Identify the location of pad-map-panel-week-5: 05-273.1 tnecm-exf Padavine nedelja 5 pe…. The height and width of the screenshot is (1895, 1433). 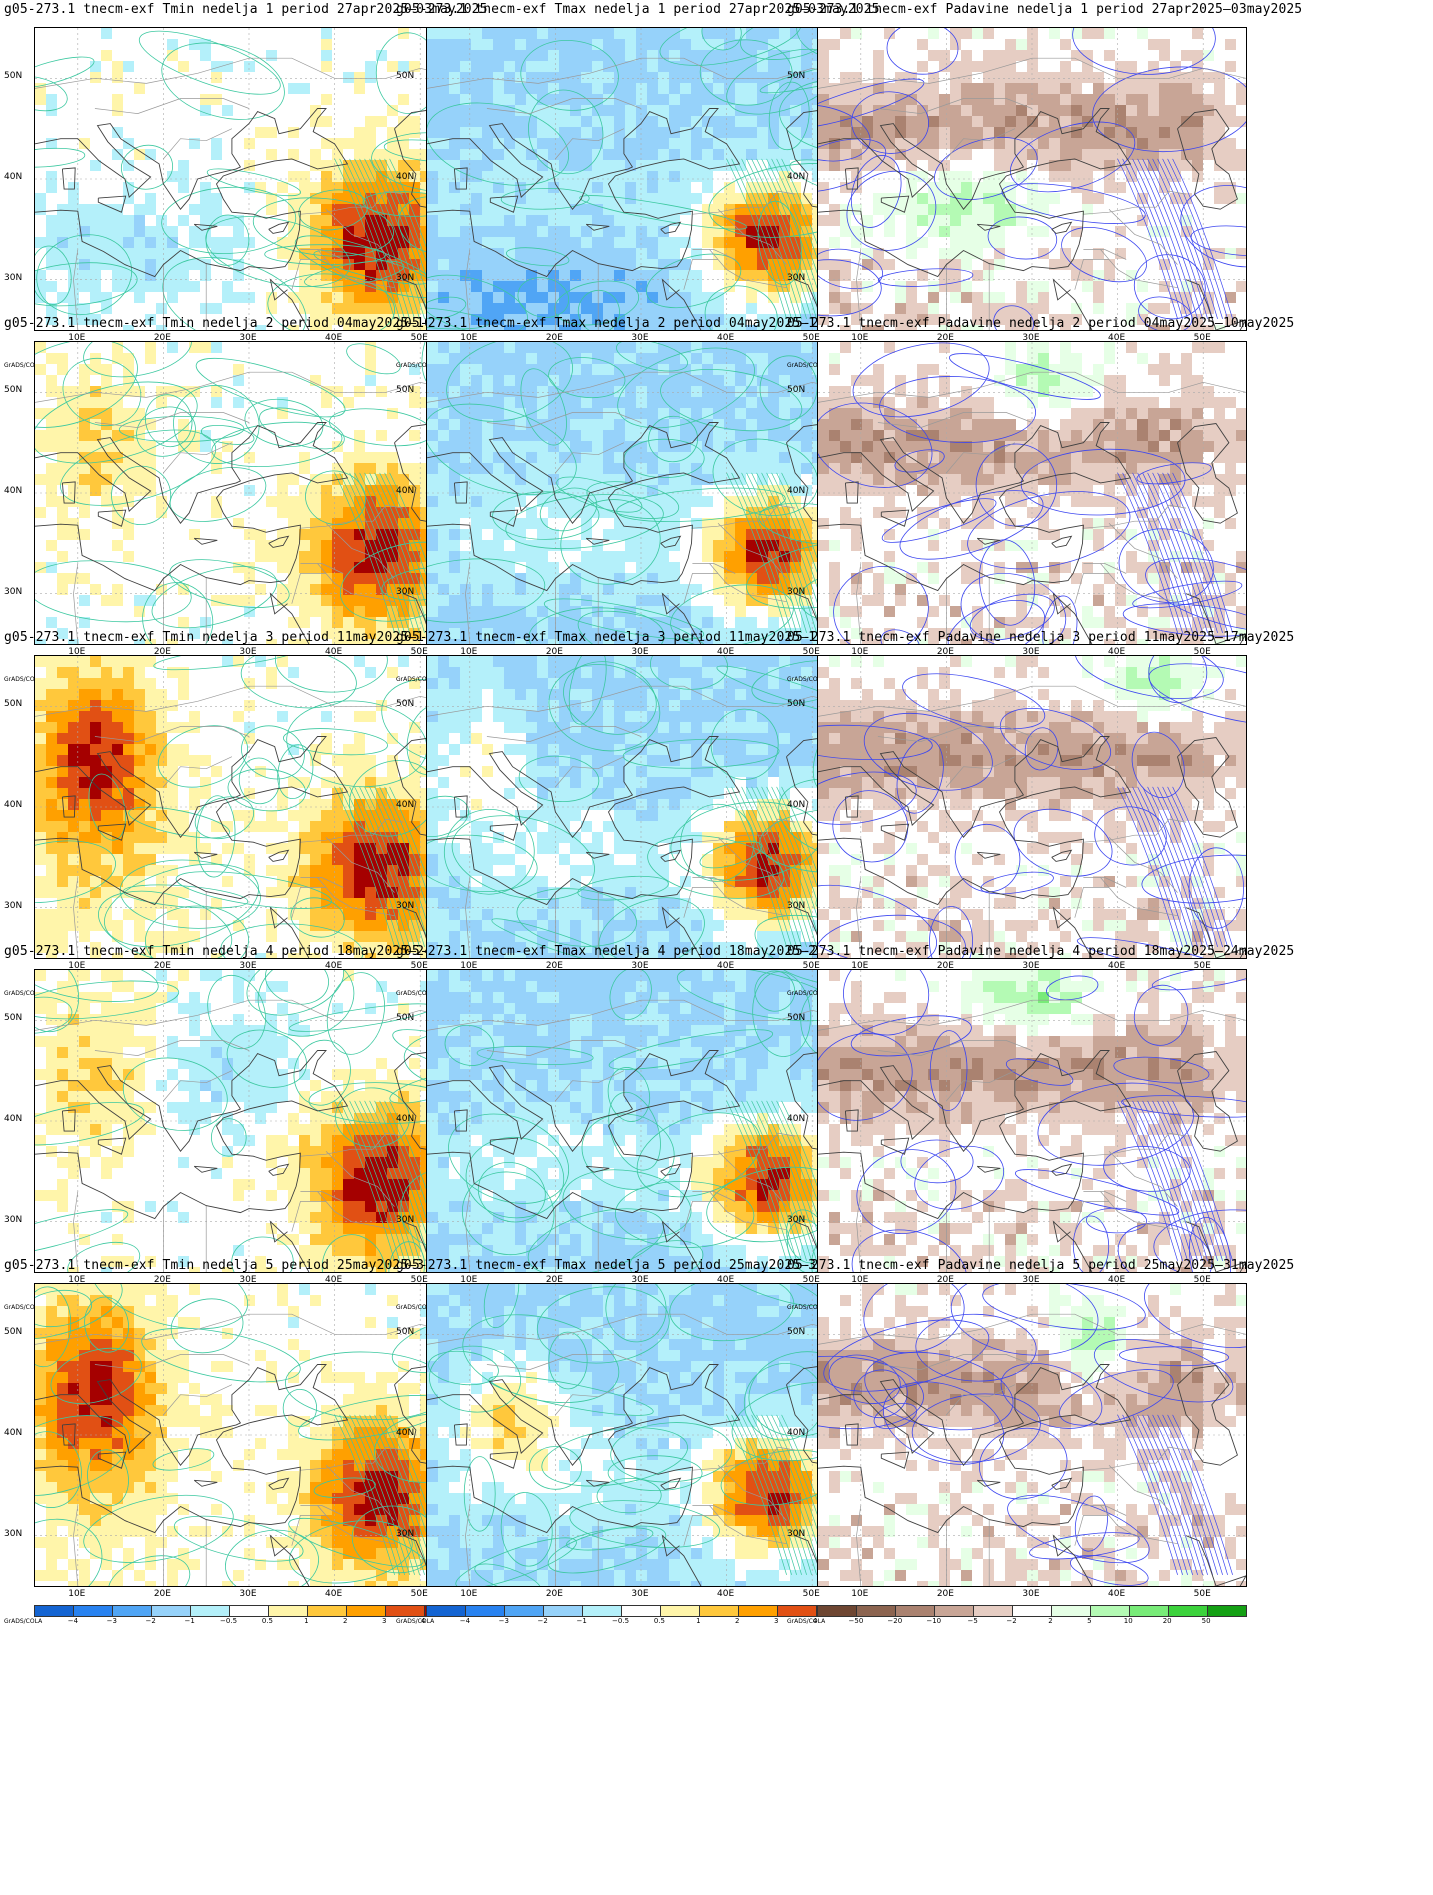
(1038, 1445).